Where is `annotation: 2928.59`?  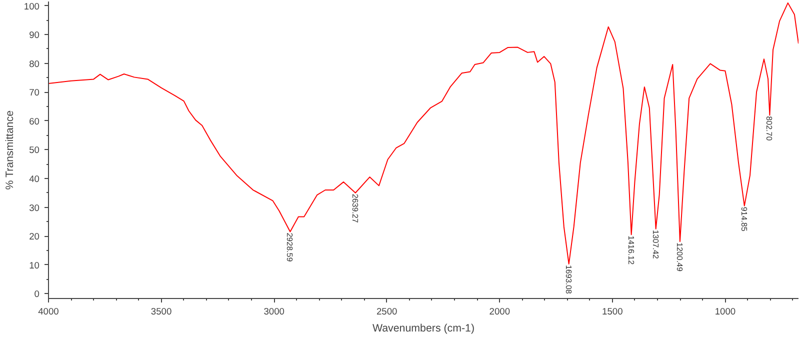
annotation: 2928.59 is located at coordinates (289, 247).